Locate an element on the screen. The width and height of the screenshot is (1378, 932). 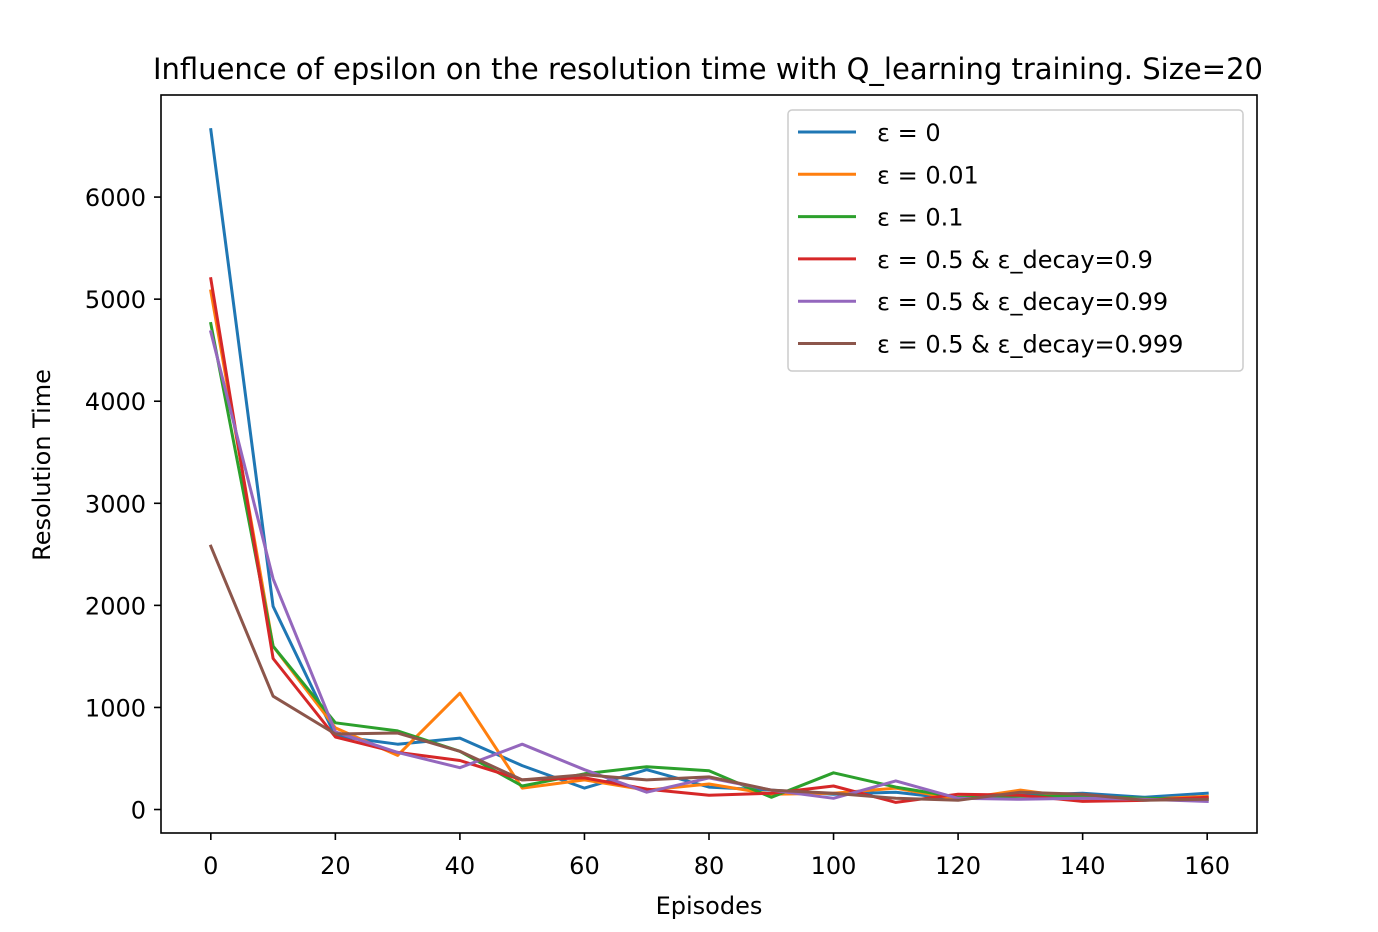
x-tick-label: 100 is located at coordinates (834, 866).